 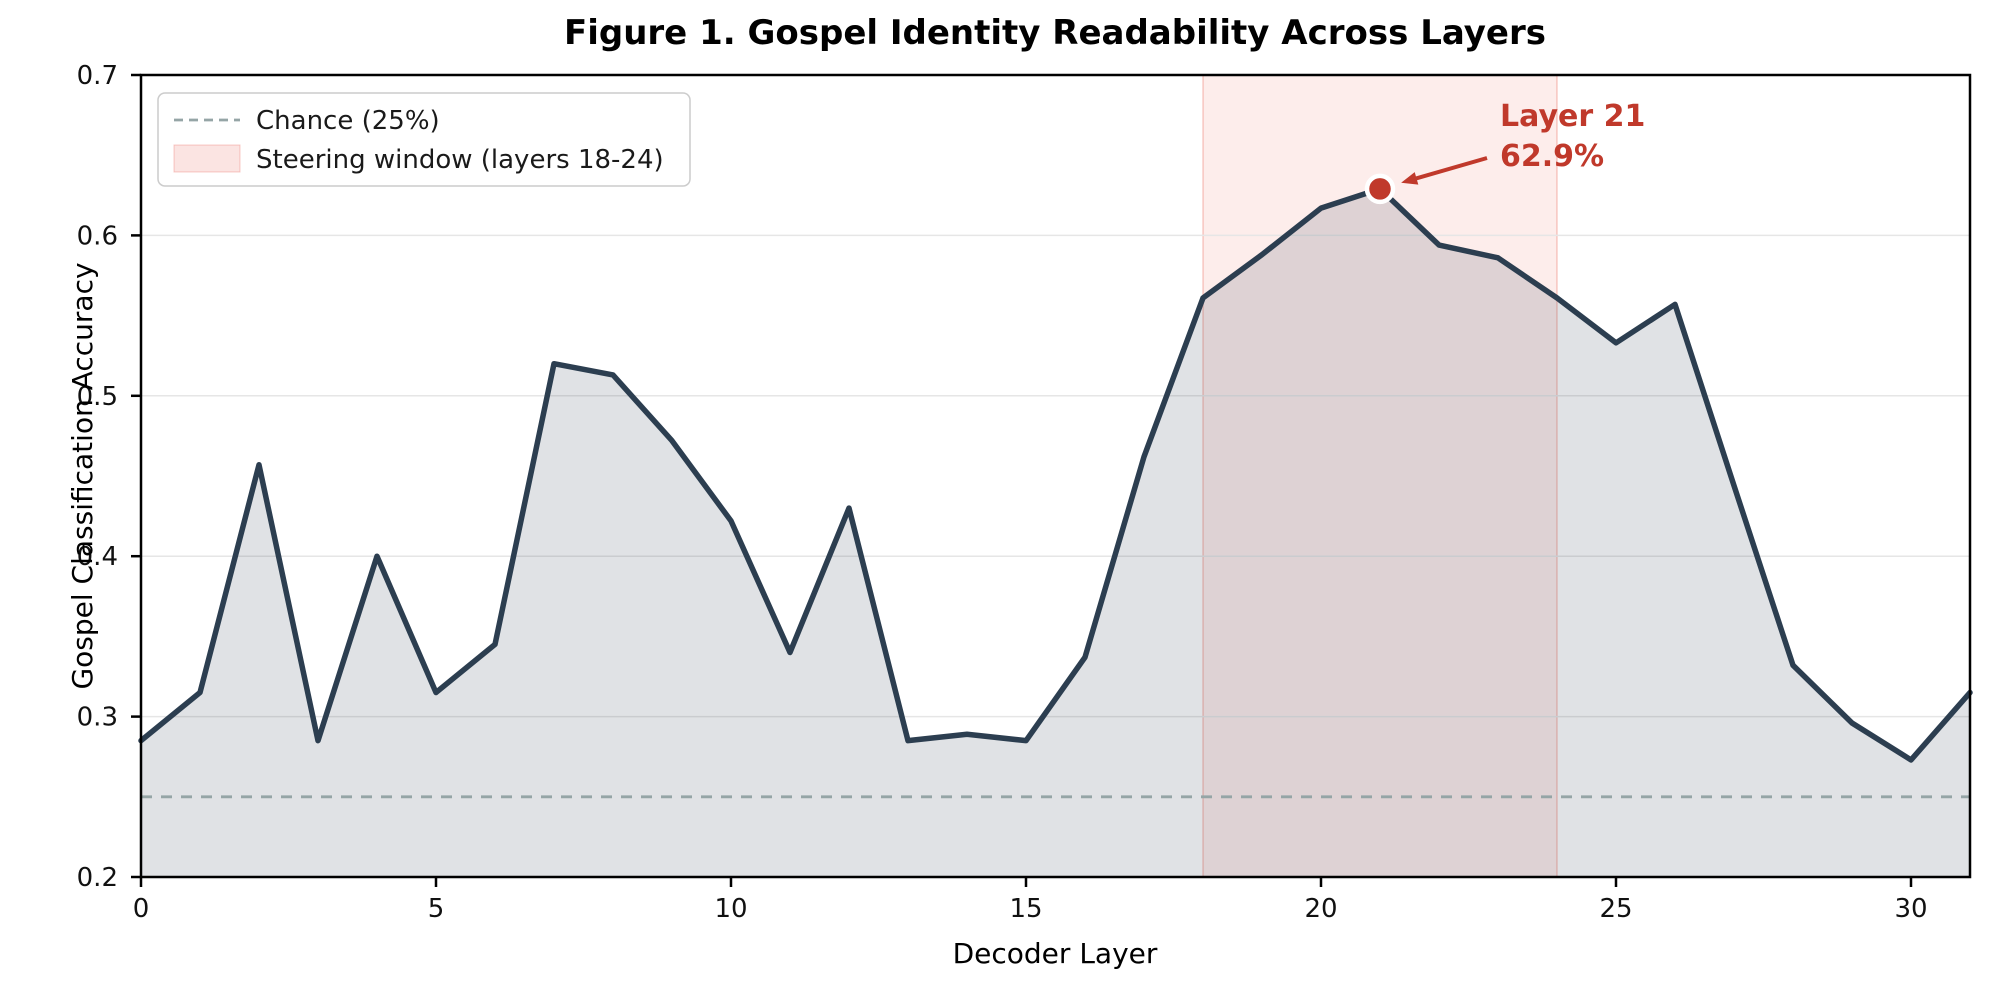 I want to click on steering-window-region, so click(x=1380, y=476).